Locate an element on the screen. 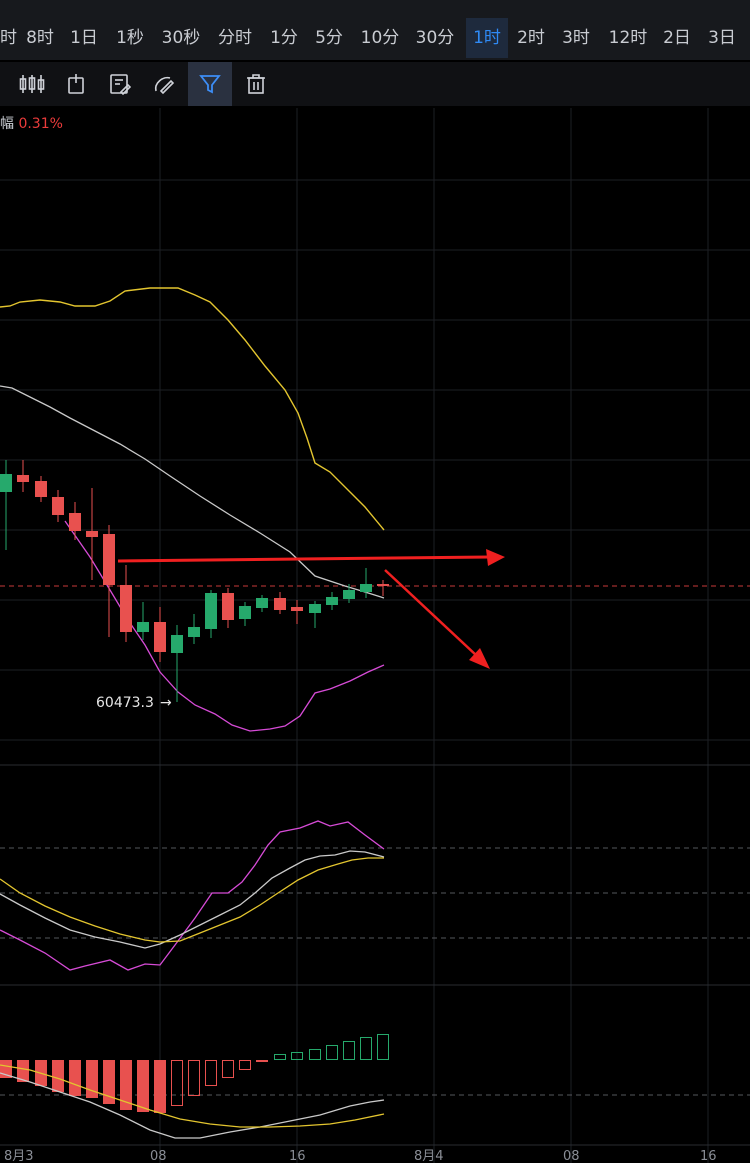 This screenshot has height=1163, width=750. amplitude-label: 幅 is located at coordinates (7, 124).